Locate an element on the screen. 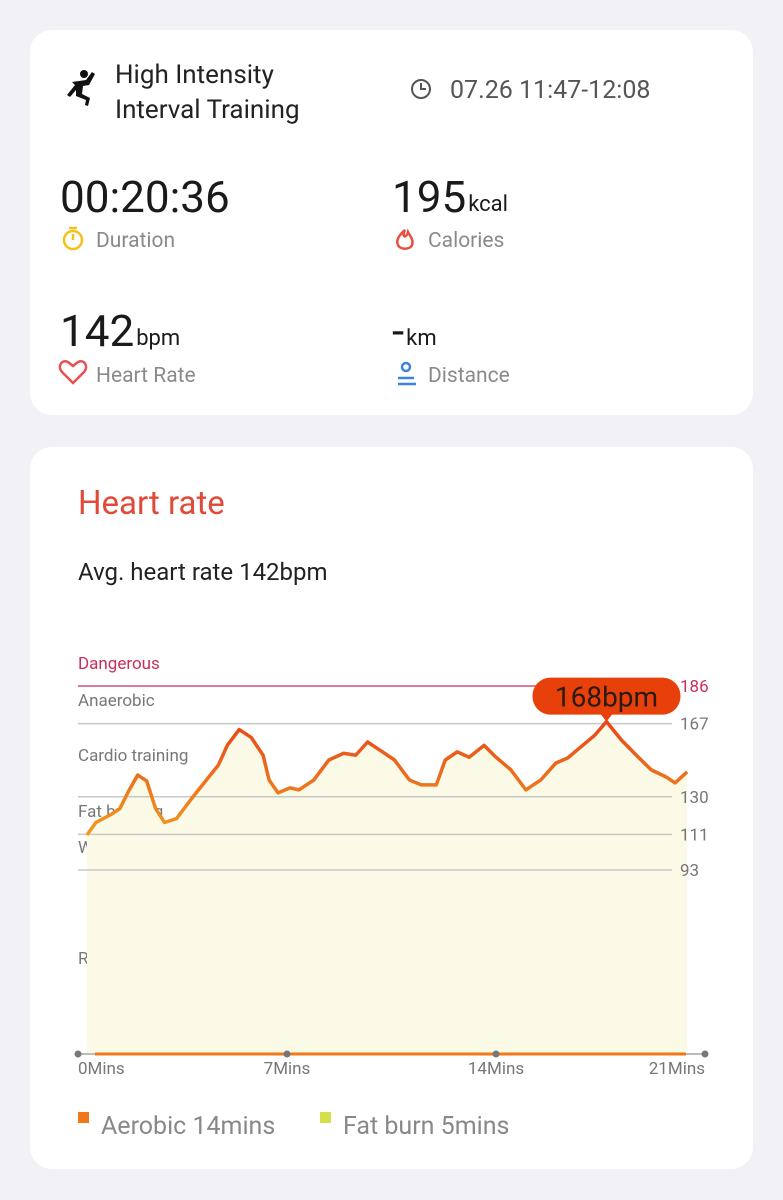 Image resolution: width=783 pixels, height=1200 pixels. workout-title: Interval Training is located at coordinates (207, 110).